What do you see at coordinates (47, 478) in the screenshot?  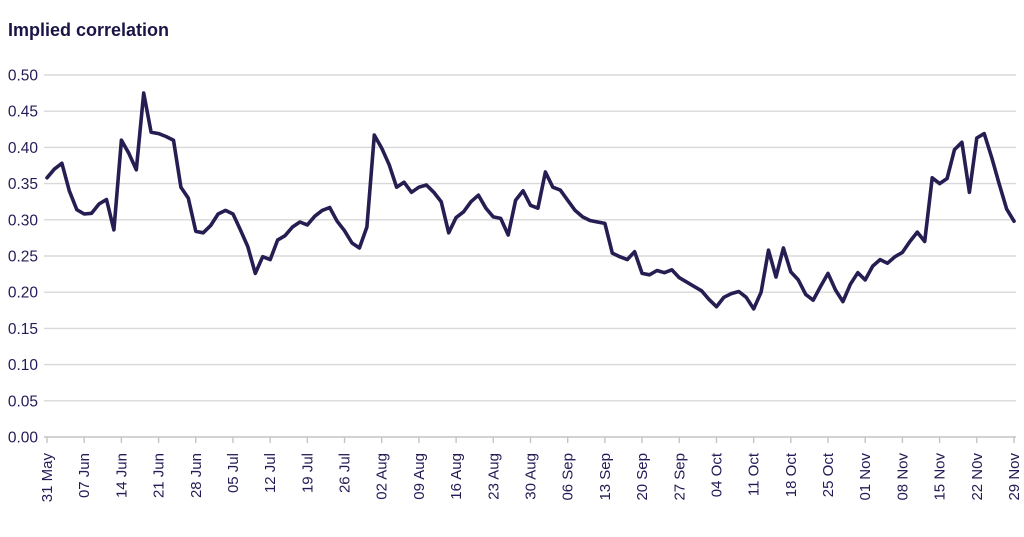 I see `x-axis-tick-label: 31 May` at bounding box center [47, 478].